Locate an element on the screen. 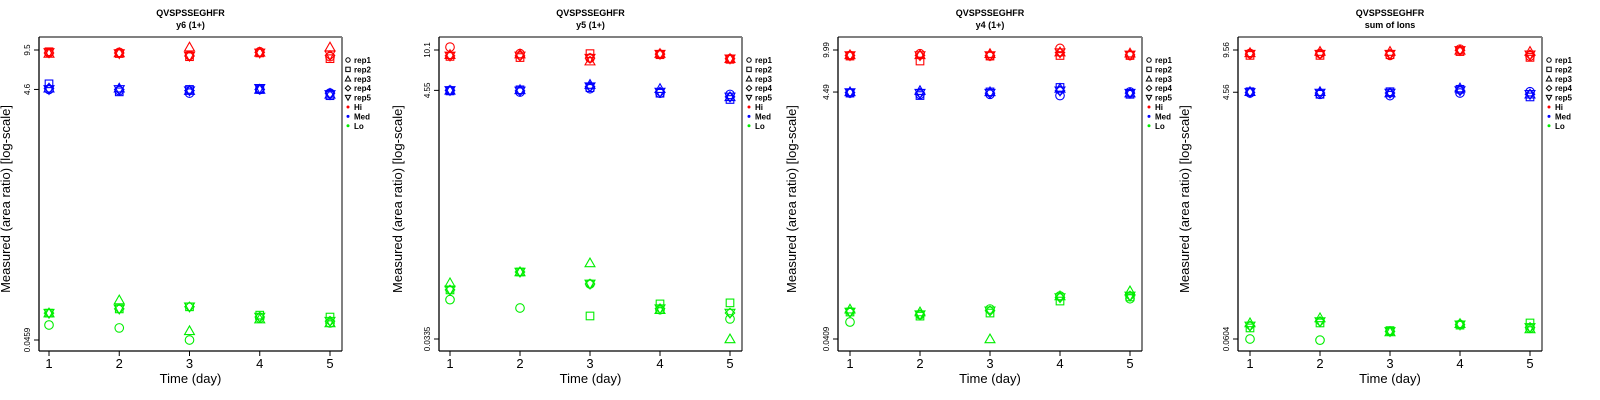 This screenshot has width=1600, height=400. circle-icon is located at coordinates (749, 60).